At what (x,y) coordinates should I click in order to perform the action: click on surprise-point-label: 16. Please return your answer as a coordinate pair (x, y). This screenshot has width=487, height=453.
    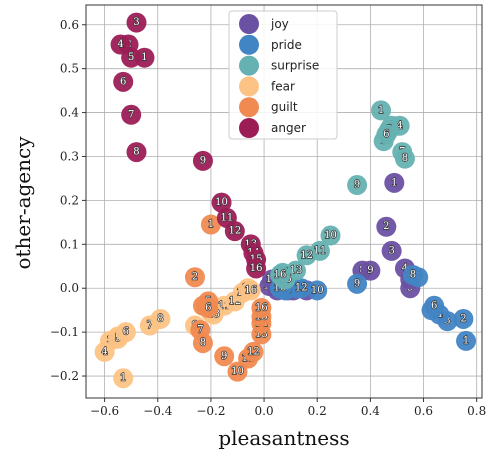
    Looking at the image, I should click on (280, 275).